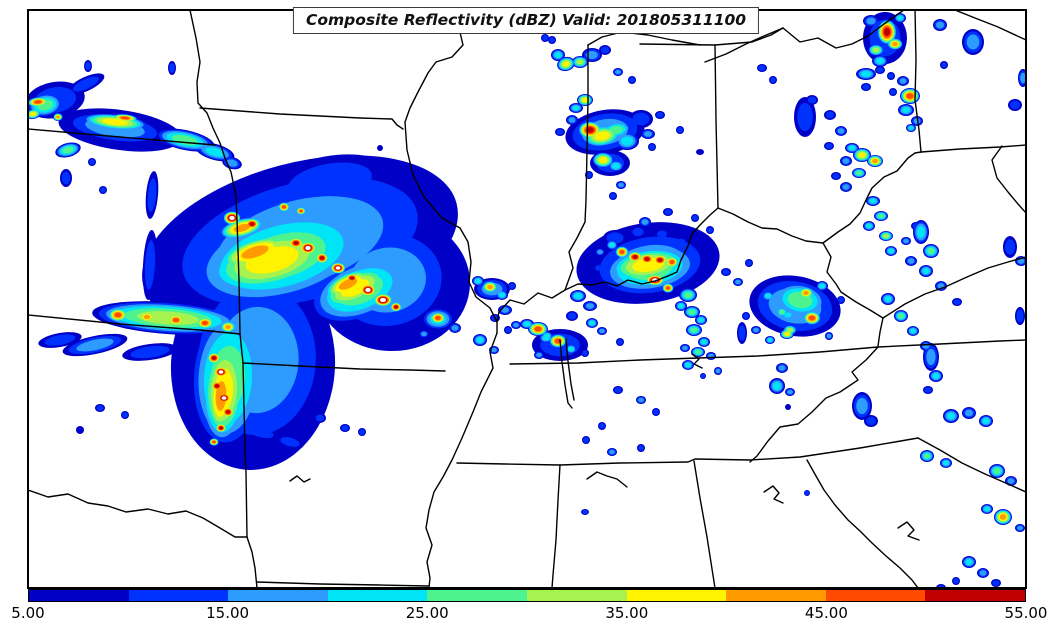 This screenshot has height=633, width=1060. What do you see at coordinates (767, 352) in the screenshot?
I see `border-ky-tn-va` at bounding box center [767, 352].